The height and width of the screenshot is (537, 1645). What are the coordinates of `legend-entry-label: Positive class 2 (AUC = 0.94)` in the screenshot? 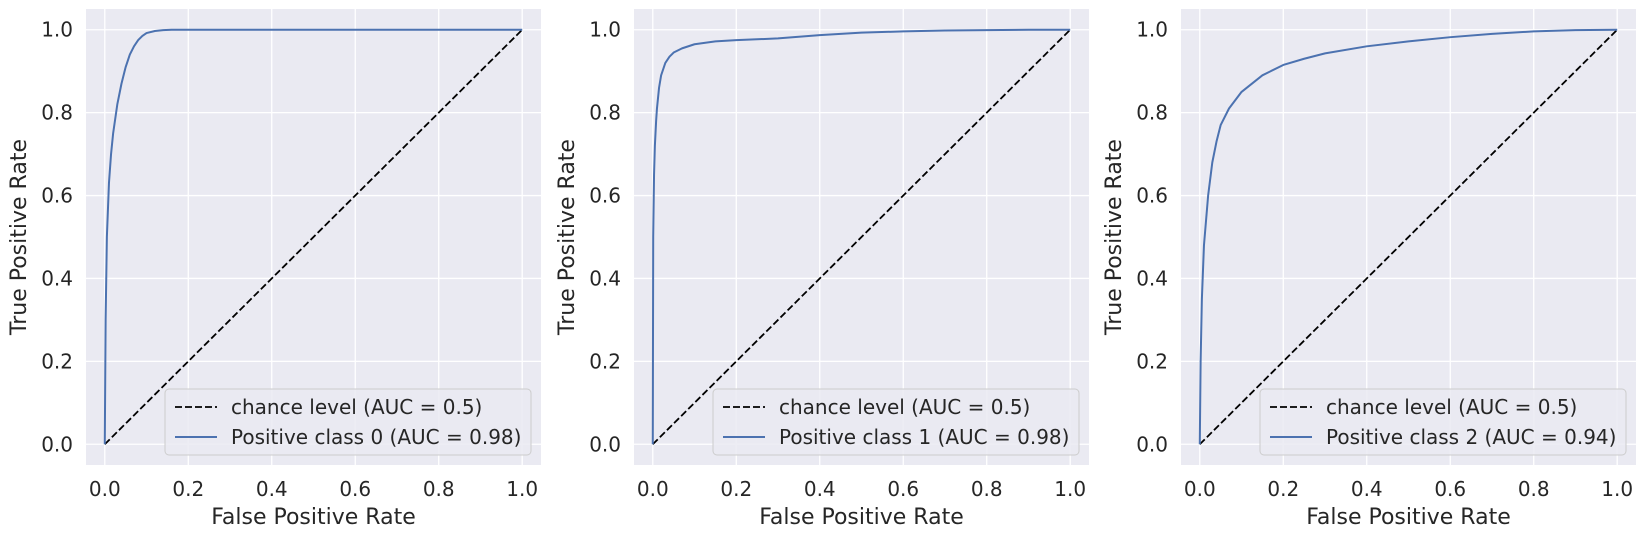 It's located at (1471, 437).